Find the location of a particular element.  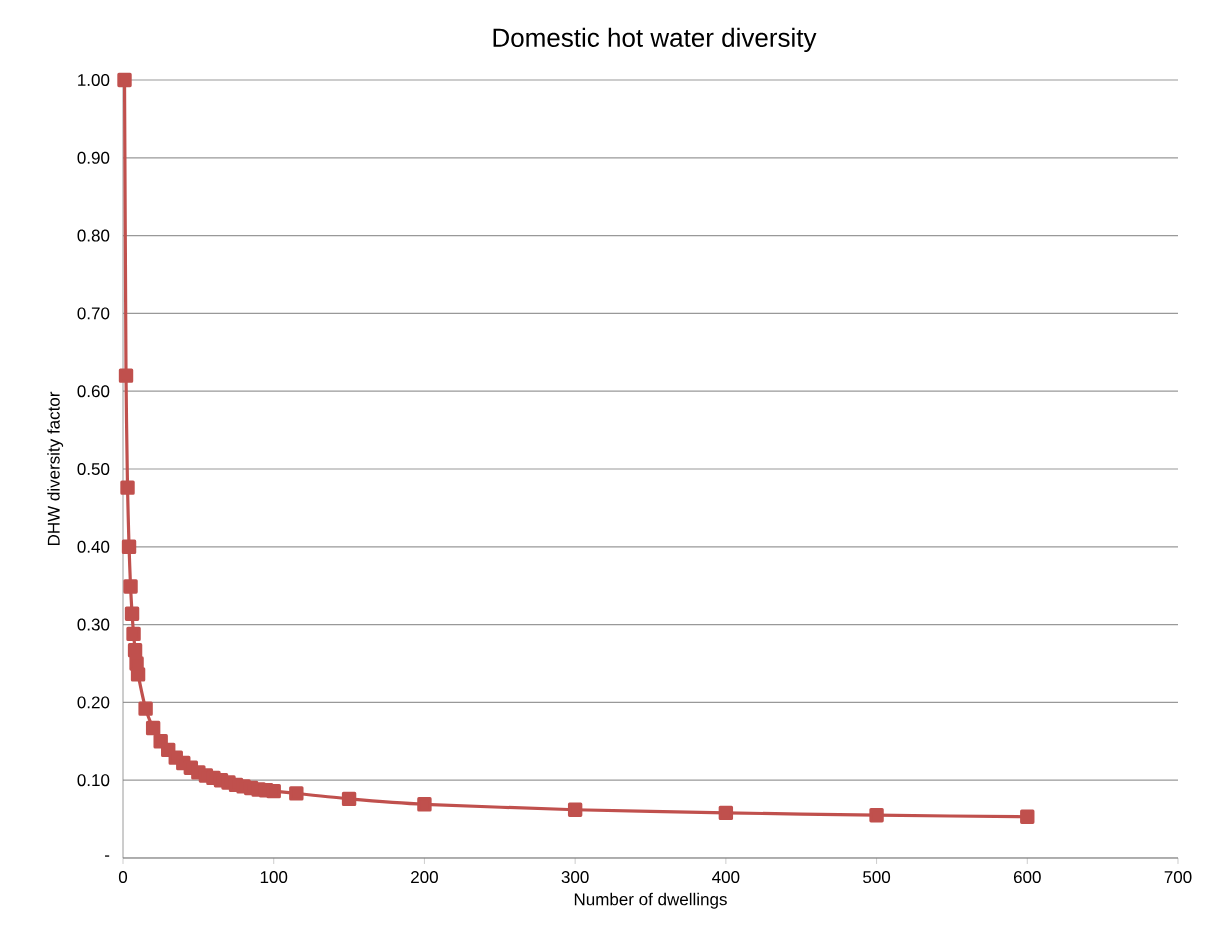

y-tick-label: 1.00 is located at coordinates (94, 79).